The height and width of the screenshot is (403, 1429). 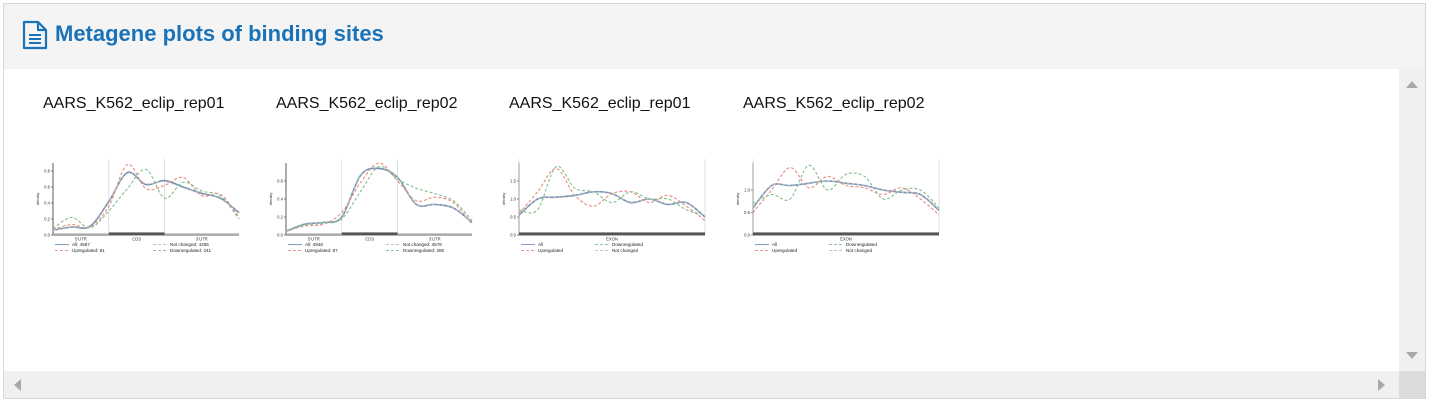 What do you see at coordinates (321, 250) in the screenshot?
I see `legend-label: Upregulated: 87` at bounding box center [321, 250].